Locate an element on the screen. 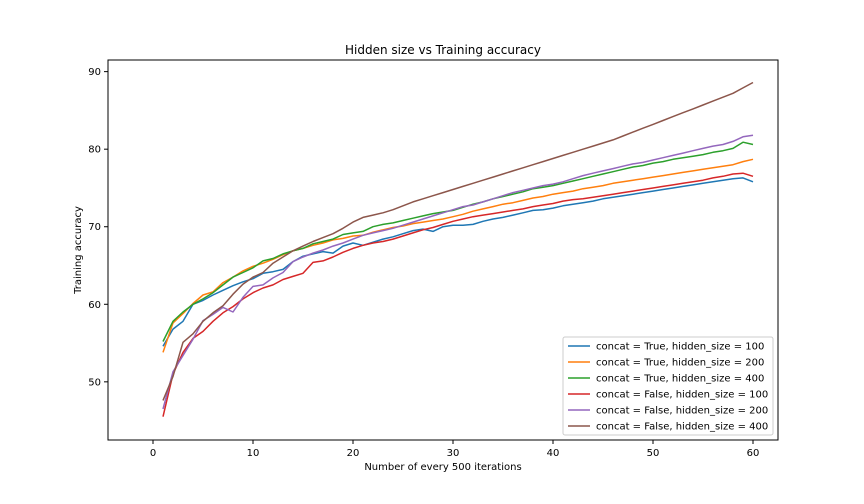 Image resolution: width=864 pixels, height=504 pixels. chart-title: Hidden size vs Training accuracy is located at coordinates (443, 50).